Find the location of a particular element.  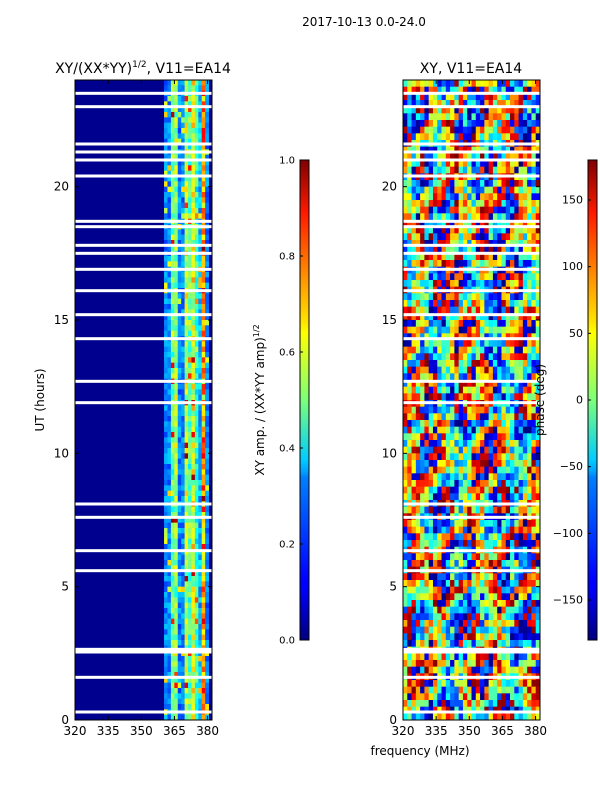

amplitude-flagged-row is located at coordinates (143, 221).